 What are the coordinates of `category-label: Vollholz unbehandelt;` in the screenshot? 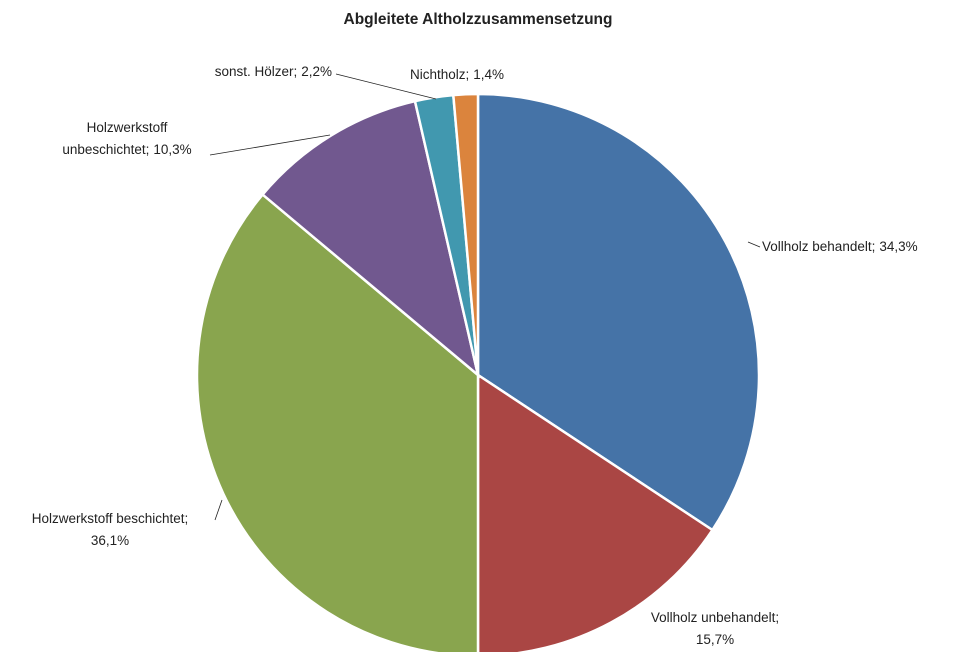 It's located at (715, 617).